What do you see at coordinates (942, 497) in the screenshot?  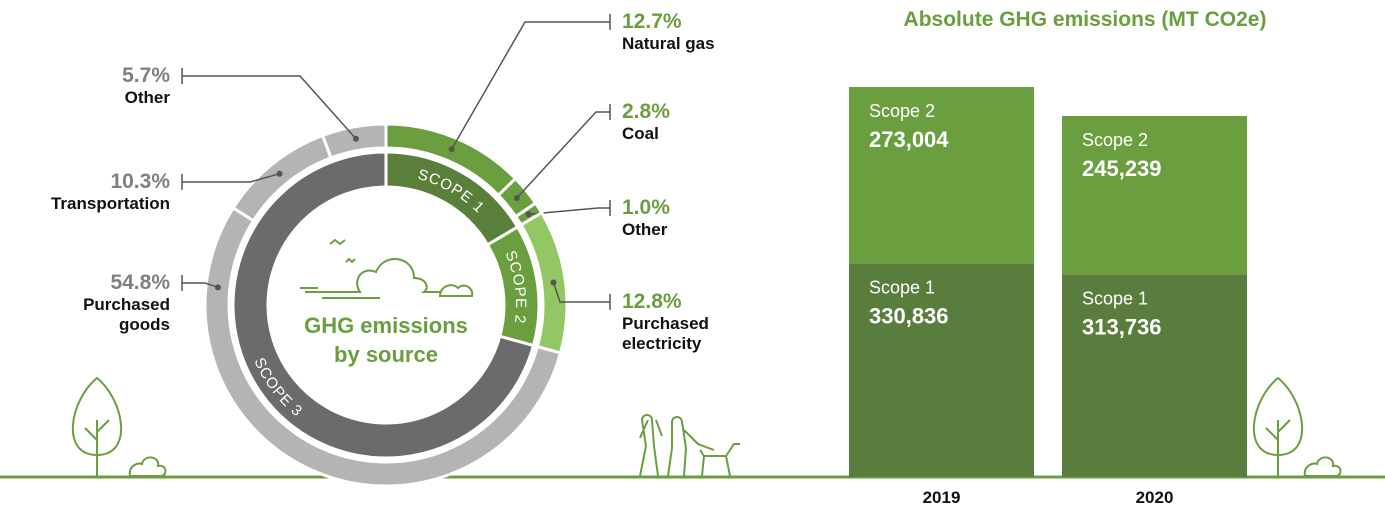 I see `x-tick-label: 2019` at bounding box center [942, 497].